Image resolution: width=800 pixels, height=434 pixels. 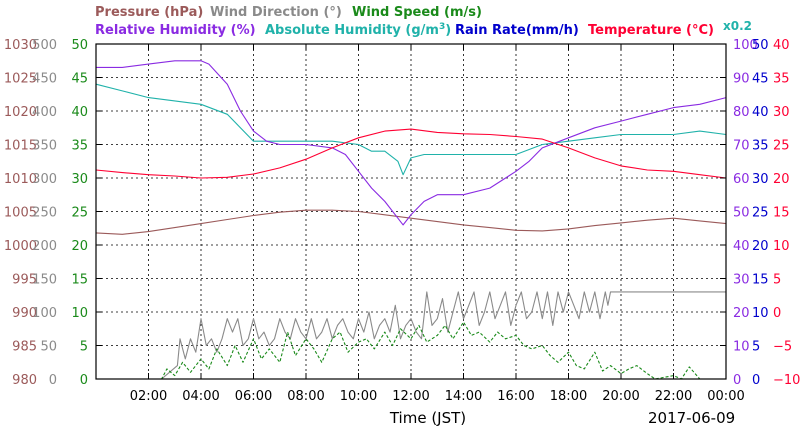 I want to click on date-label: 2017-06-09, so click(x=691, y=418).